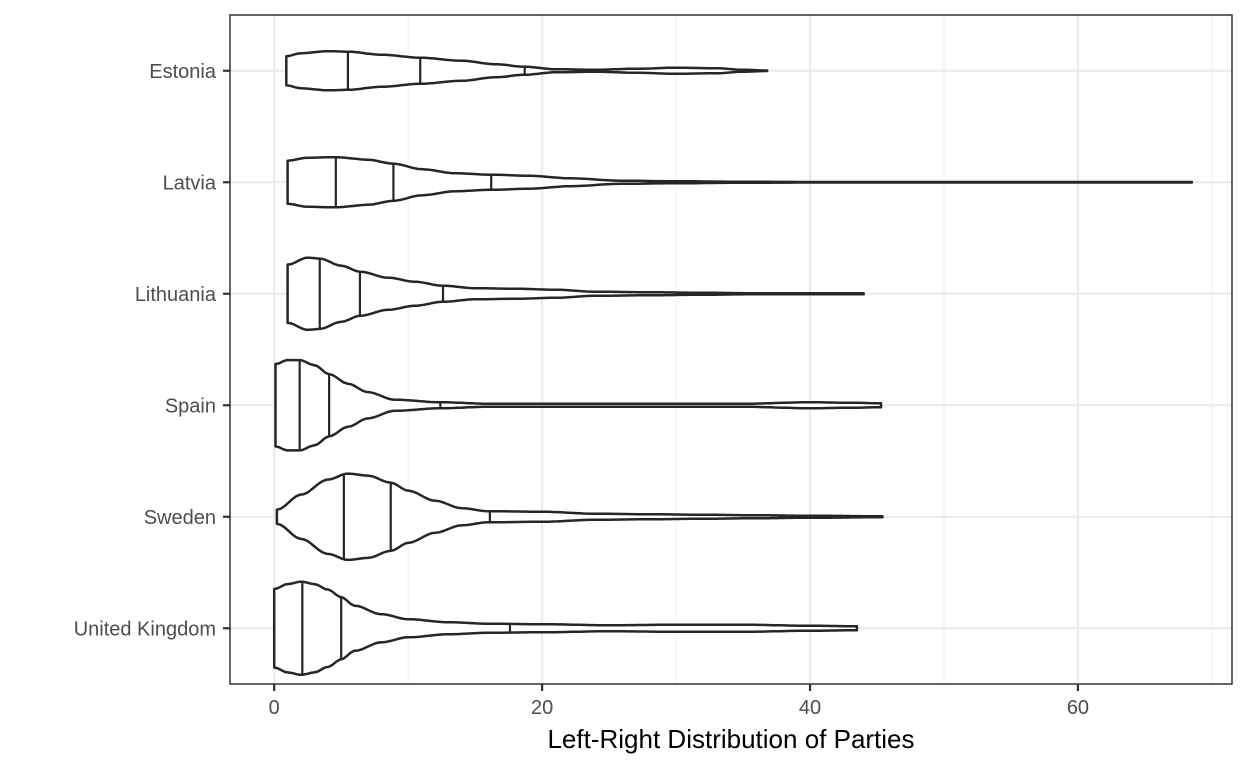 The height and width of the screenshot is (768, 1248). I want to click on violin-estonia, so click(527, 70).